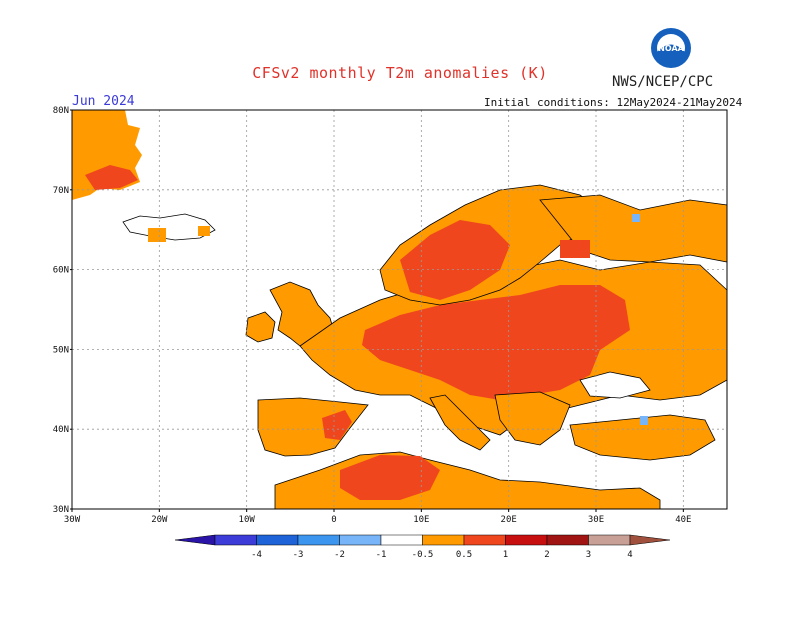 The height and width of the screenshot is (618, 800). I want to click on logo-text: NOAA, so click(671, 48).